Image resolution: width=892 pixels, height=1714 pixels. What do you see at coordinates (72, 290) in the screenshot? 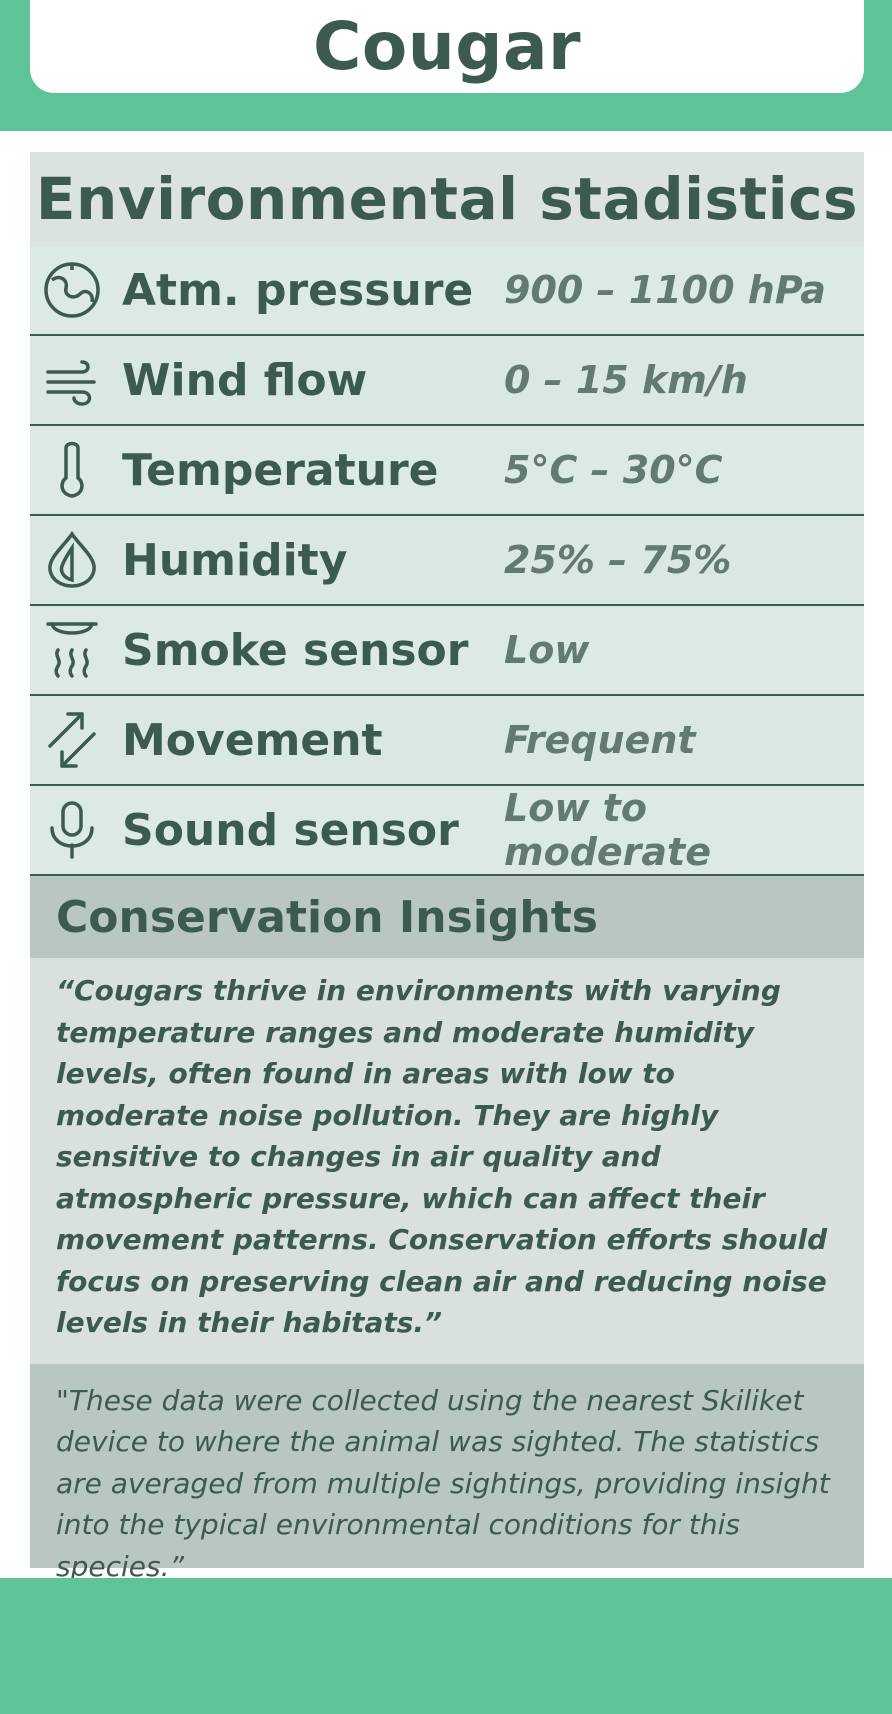
I see `gauge-icon` at bounding box center [72, 290].